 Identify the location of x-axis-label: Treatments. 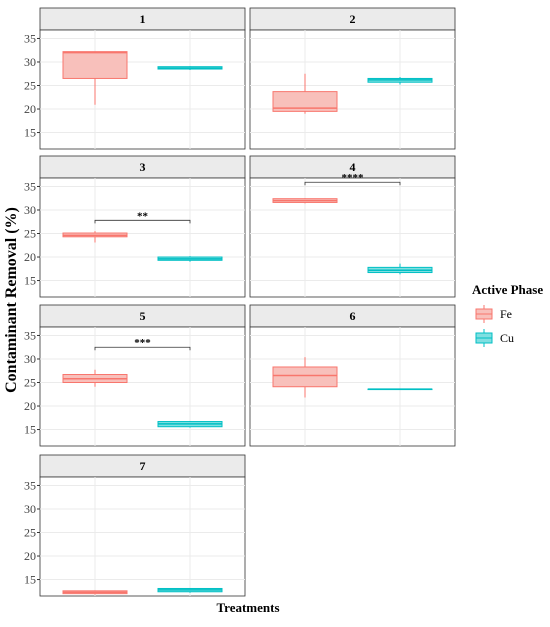
(247, 607).